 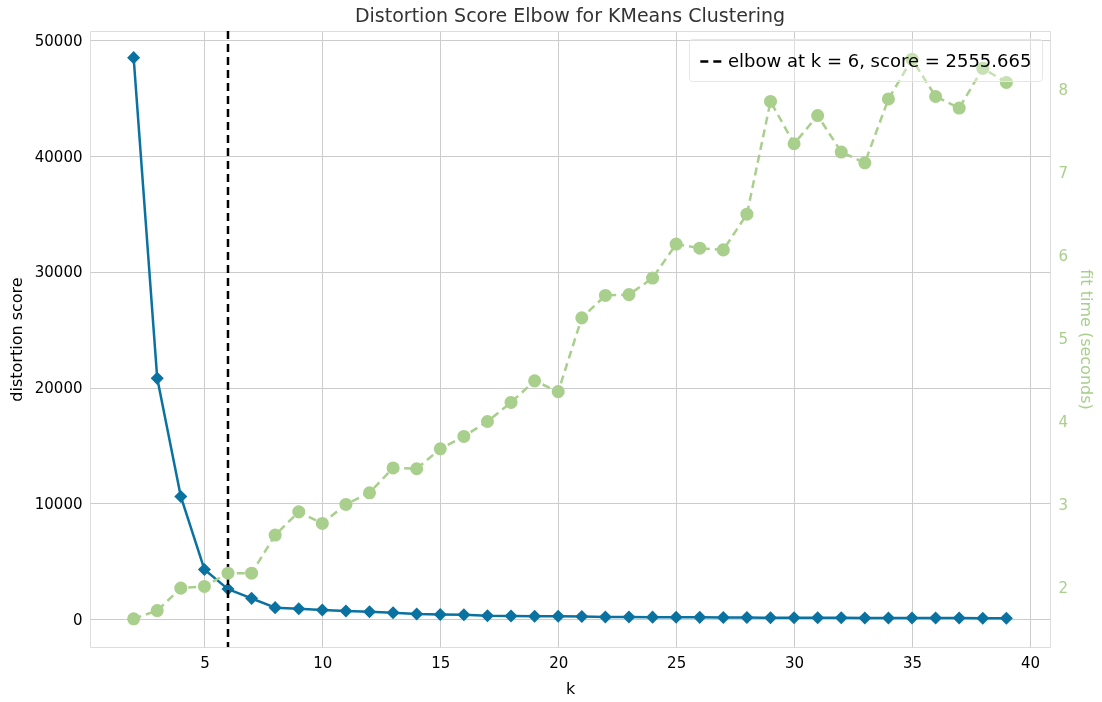 I want to click on x-tick-label: 15, so click(x=441, y=662).